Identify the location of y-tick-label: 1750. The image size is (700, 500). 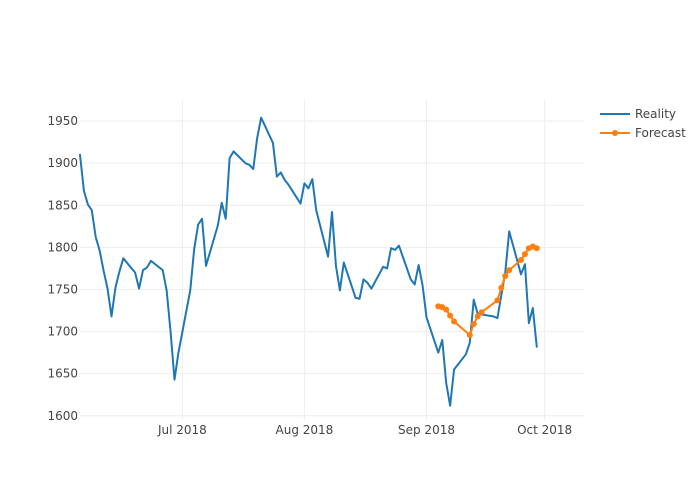
(62, 289).